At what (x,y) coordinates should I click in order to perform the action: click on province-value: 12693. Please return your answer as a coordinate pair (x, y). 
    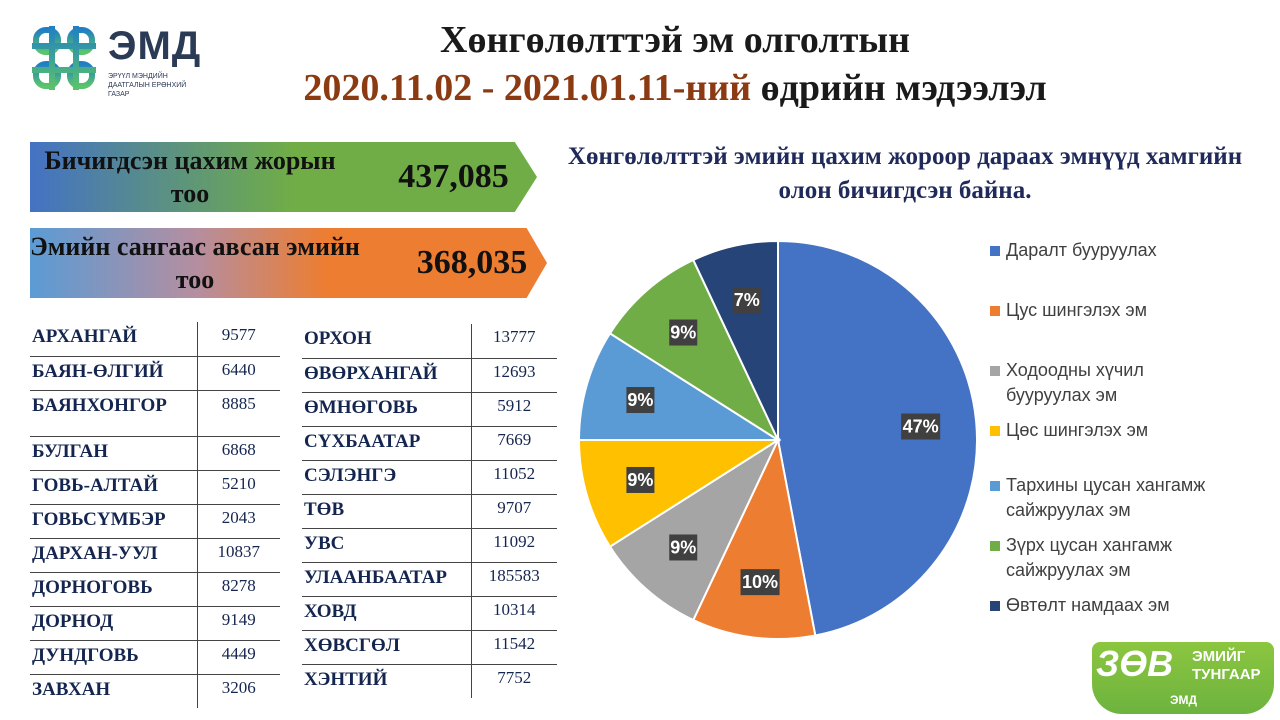
    Looking at the image, I should click on (513, 375).